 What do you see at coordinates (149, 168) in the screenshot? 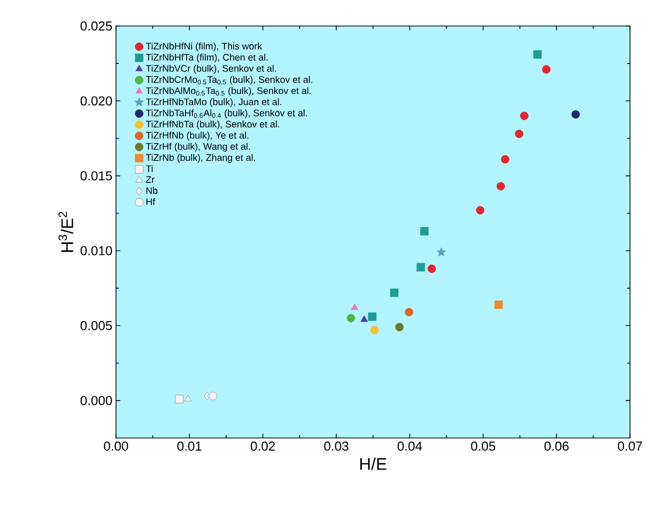
I see `legend-label: Ti` at bounding box center [149, 168].